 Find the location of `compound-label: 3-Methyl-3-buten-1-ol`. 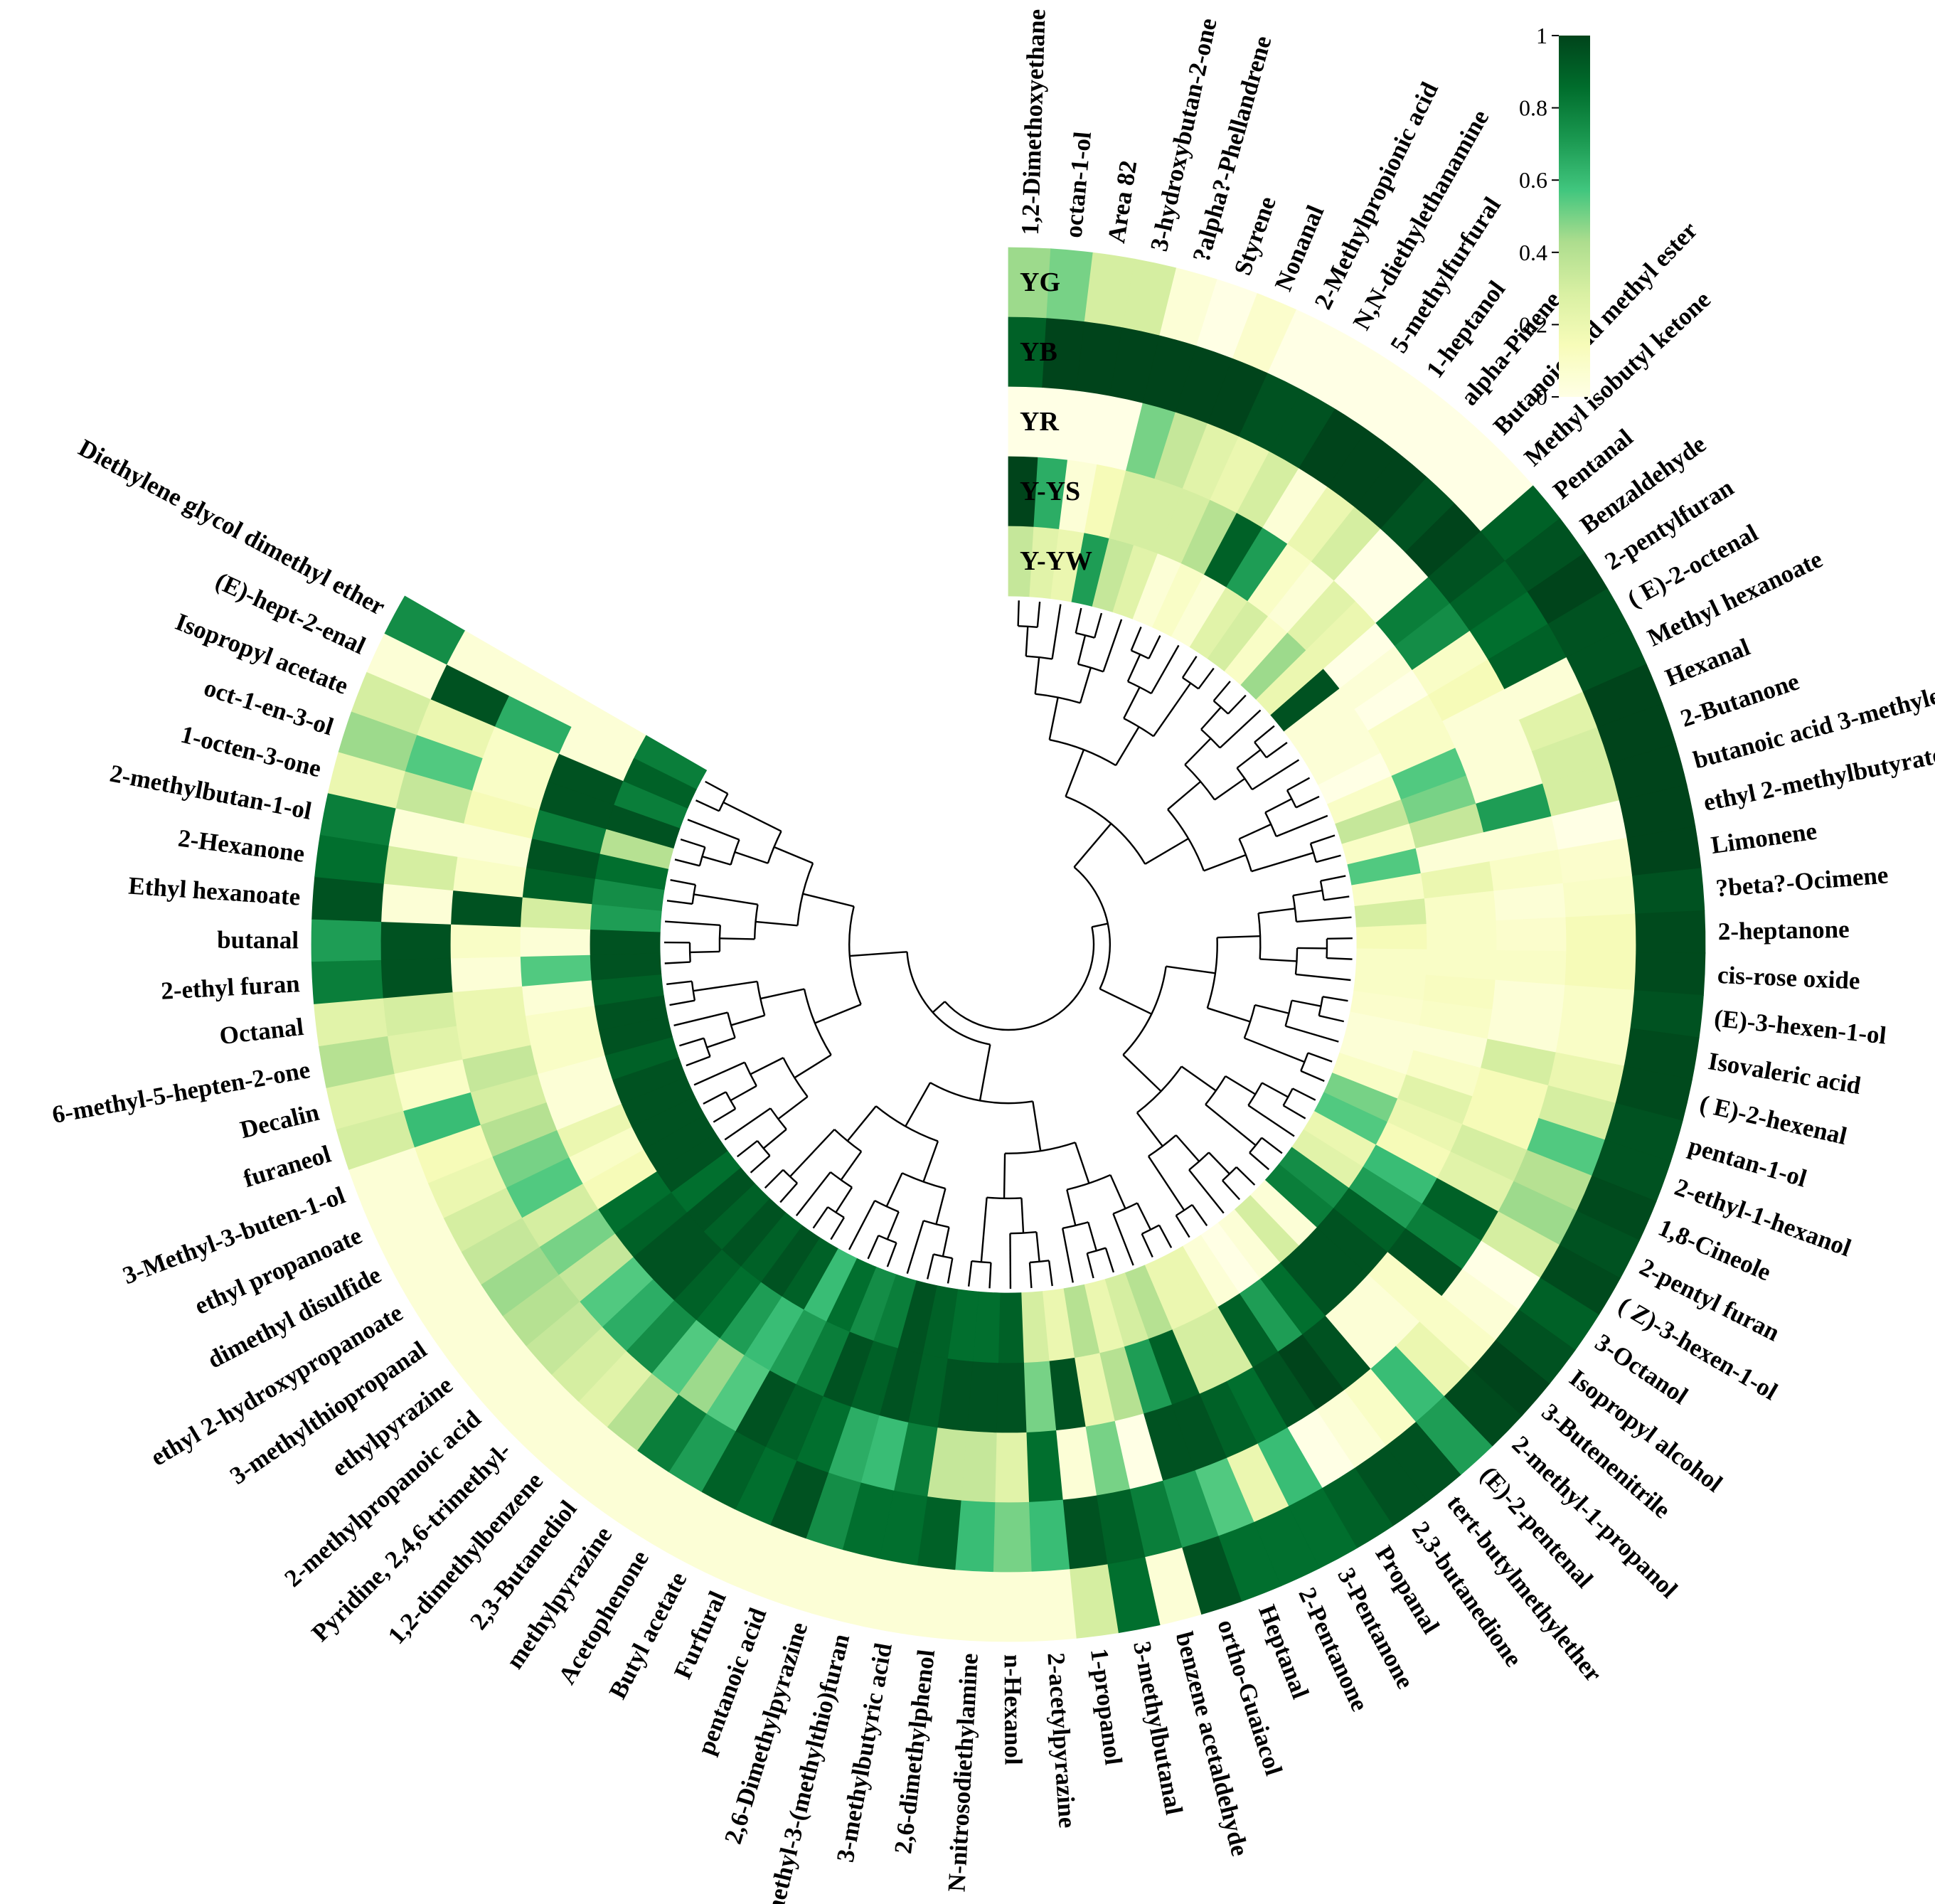

compound-label: 3-Methyl-3-buten-1-ol is located at coordinates (233, 1235).